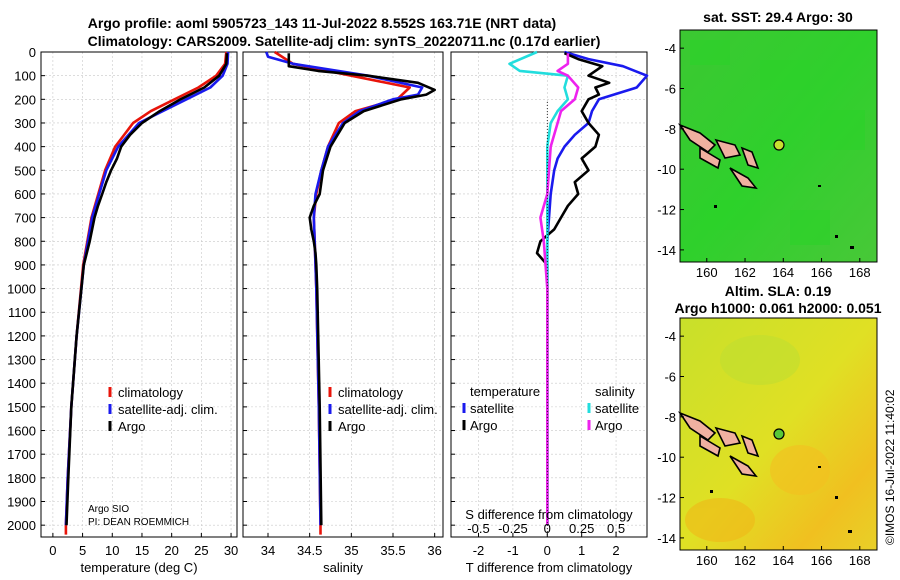 This screenshot has height=580, width=900. Describe the element at coordinates (777, 142) in the screenshot. I see `sst-field-texture` at that location.